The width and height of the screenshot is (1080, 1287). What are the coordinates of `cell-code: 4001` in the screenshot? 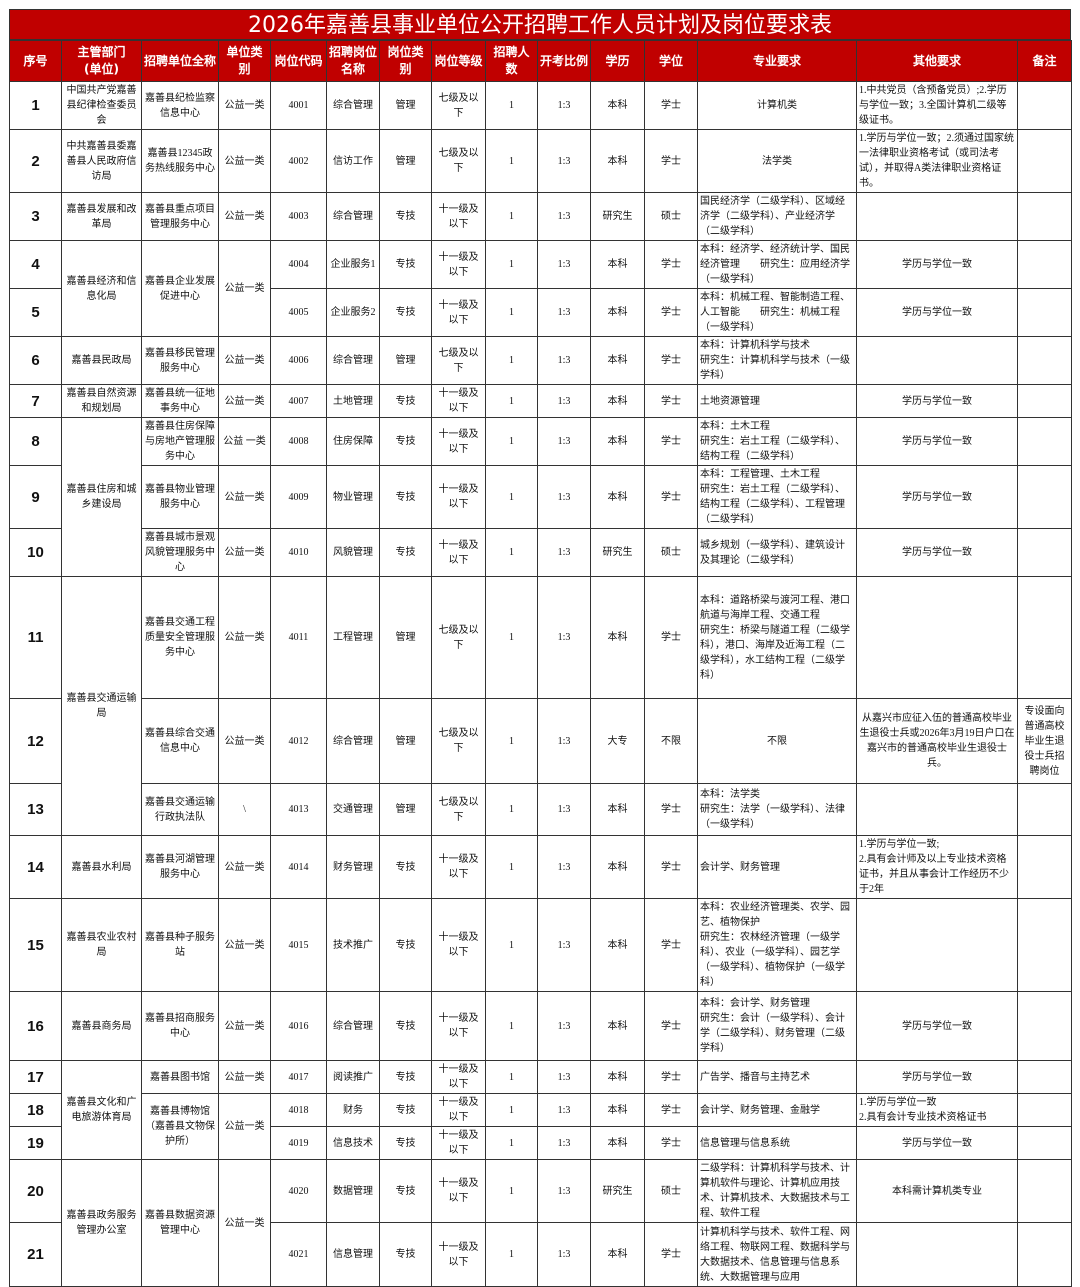 It's located at (298, 105).